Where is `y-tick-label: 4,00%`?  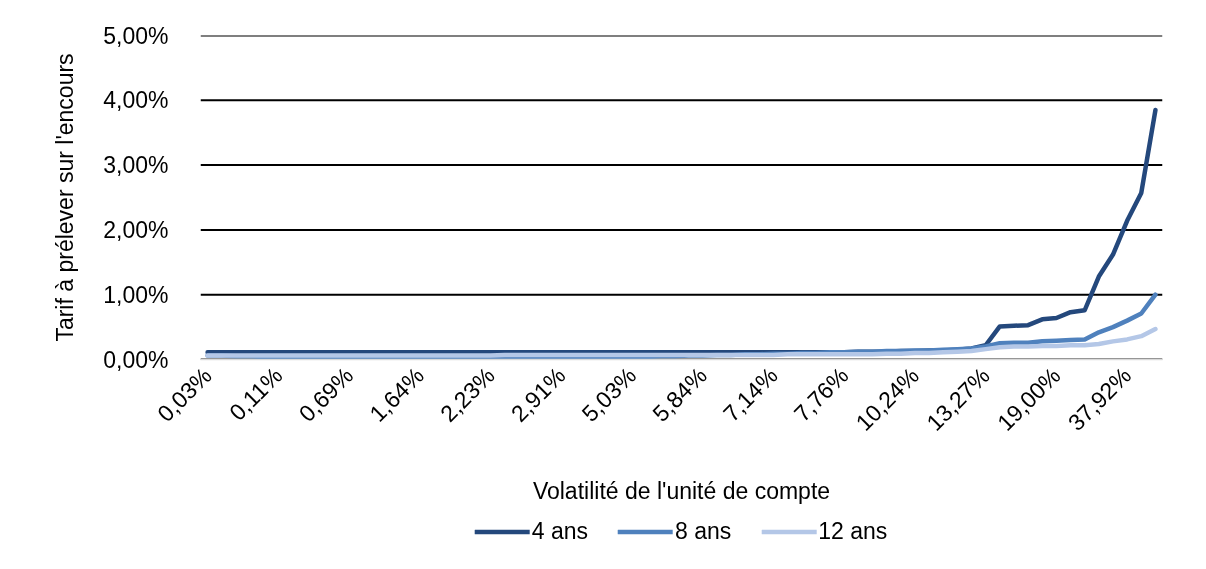
y-tick-label: 4,00% is located at coordinates (136, 100).